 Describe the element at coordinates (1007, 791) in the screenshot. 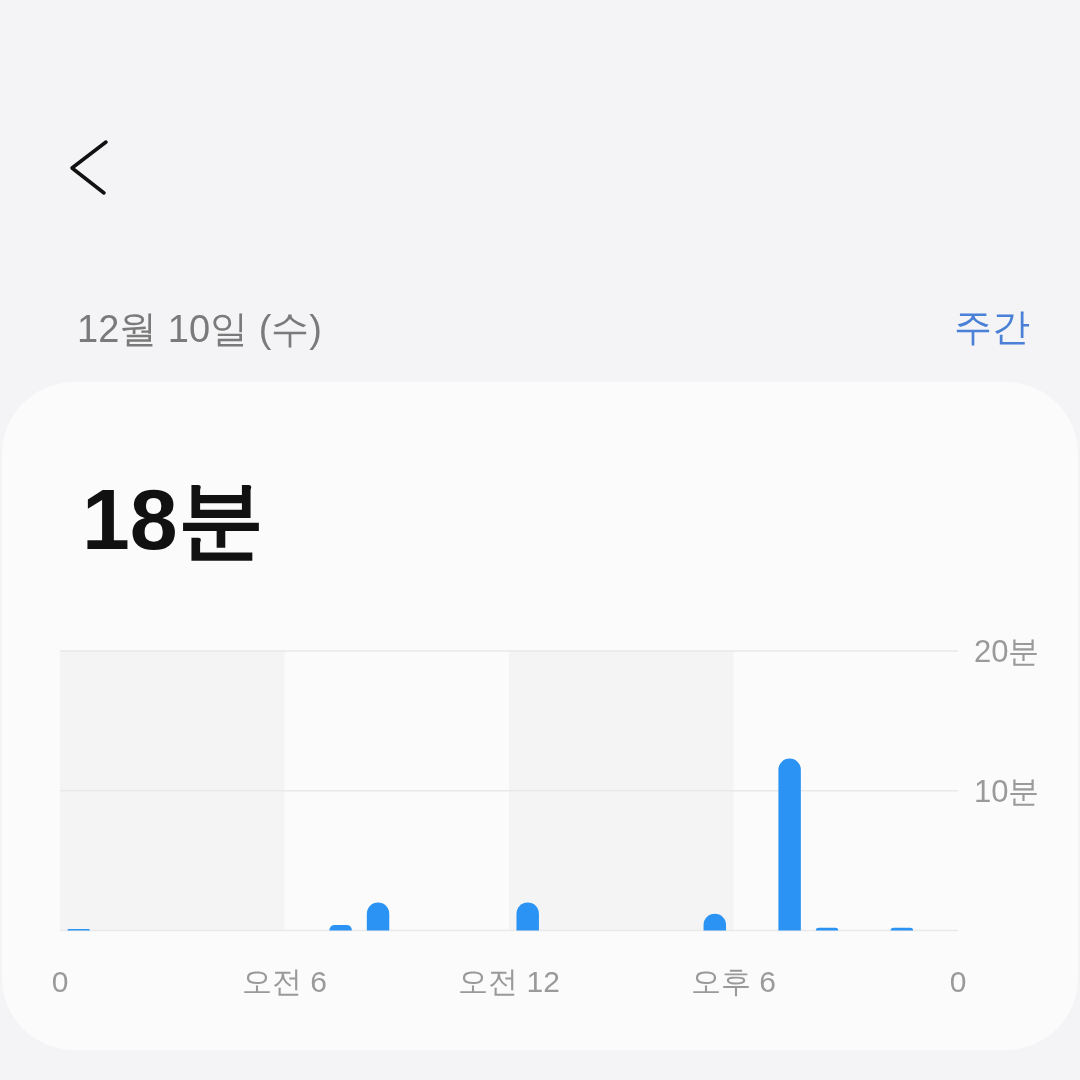

I see `y-tick-label: 10분` at that location.